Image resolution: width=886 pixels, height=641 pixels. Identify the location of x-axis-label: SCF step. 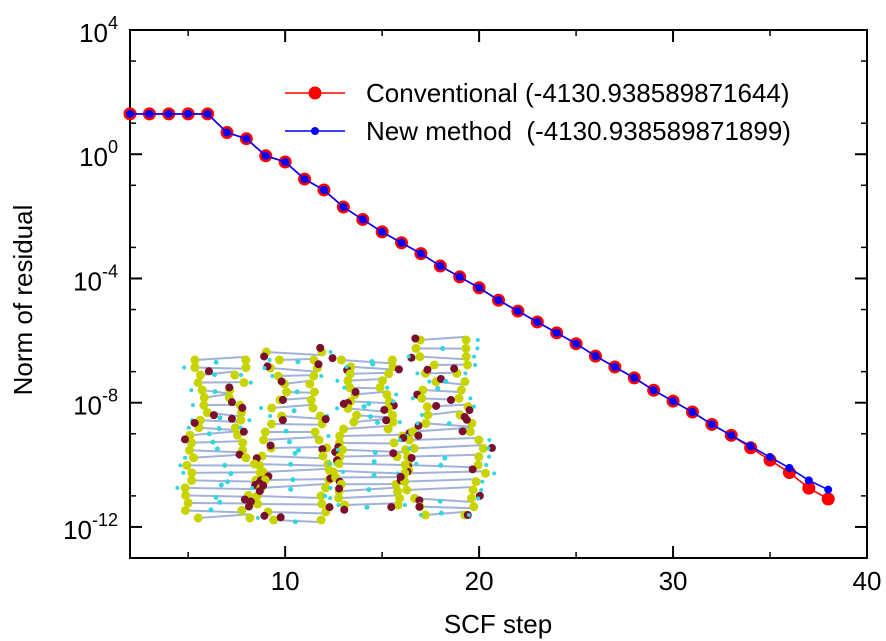
(498, 624).